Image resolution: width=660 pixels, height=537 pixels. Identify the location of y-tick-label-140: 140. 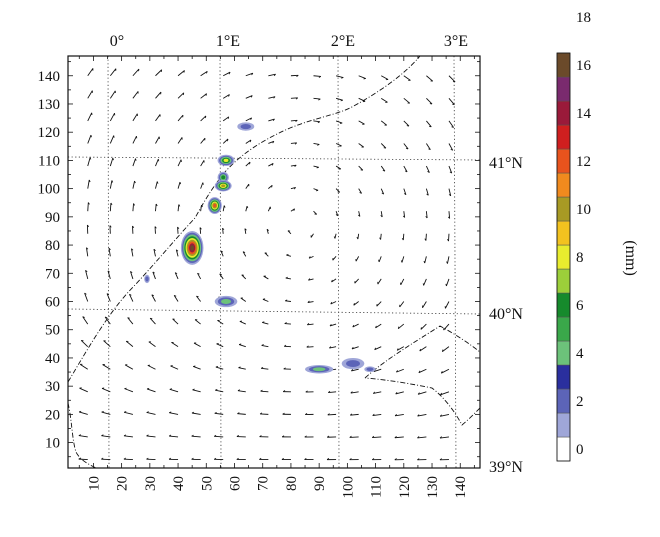
(49, 77).